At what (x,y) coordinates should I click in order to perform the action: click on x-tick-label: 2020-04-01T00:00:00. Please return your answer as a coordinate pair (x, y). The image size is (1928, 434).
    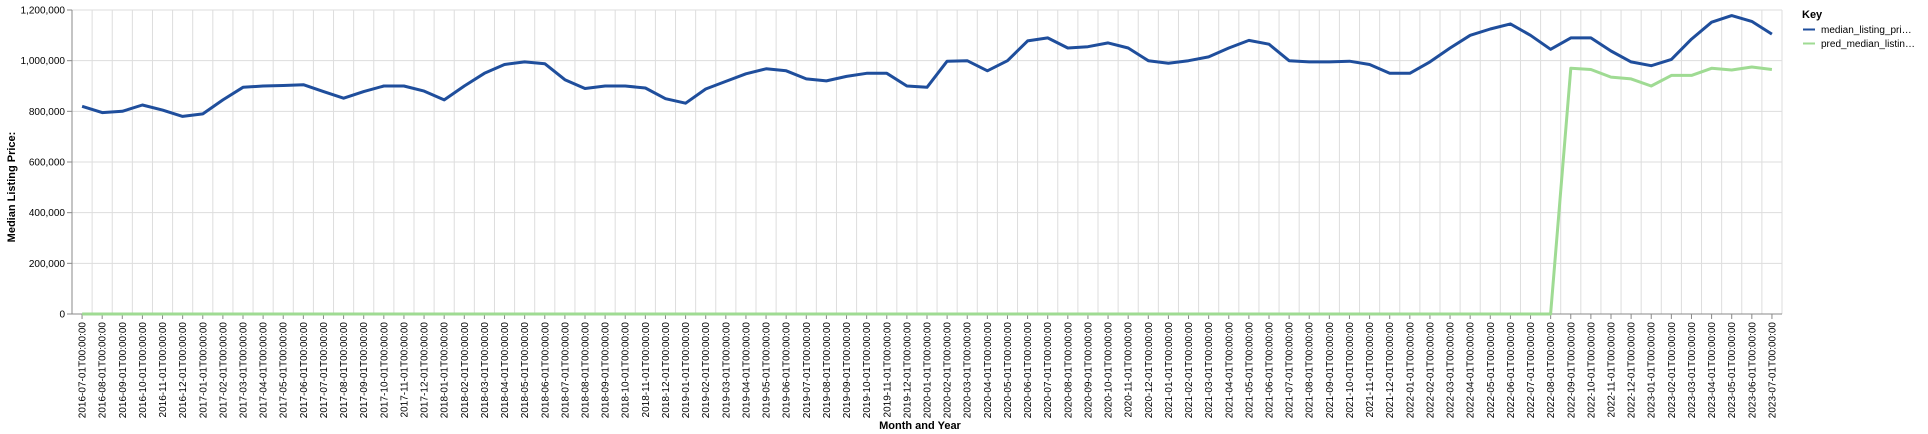
    Looking at the image, I should click on (988, 370).